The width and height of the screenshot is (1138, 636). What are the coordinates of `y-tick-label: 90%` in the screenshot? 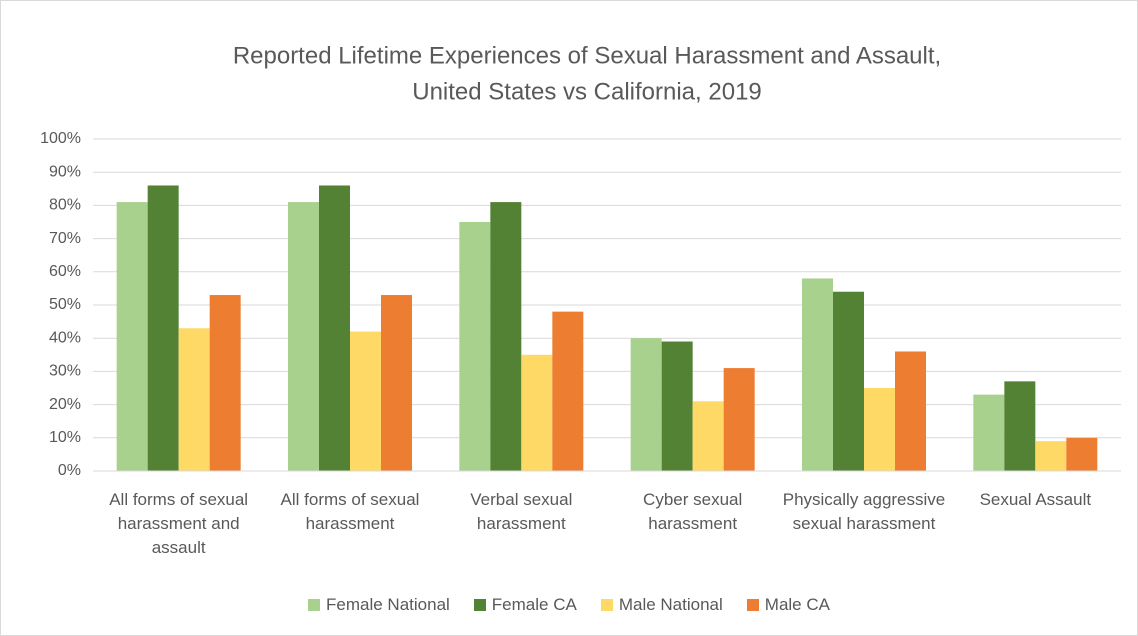 It's located at (65, 171).